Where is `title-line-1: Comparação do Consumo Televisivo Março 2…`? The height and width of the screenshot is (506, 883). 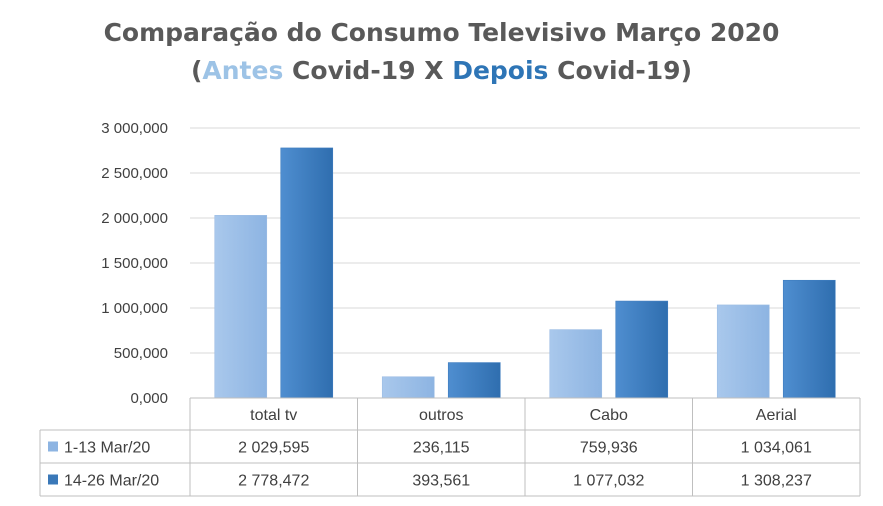 title-line-1: Comparação do Consumo Televisivo Março 2… is located at coordinates (441, 32).